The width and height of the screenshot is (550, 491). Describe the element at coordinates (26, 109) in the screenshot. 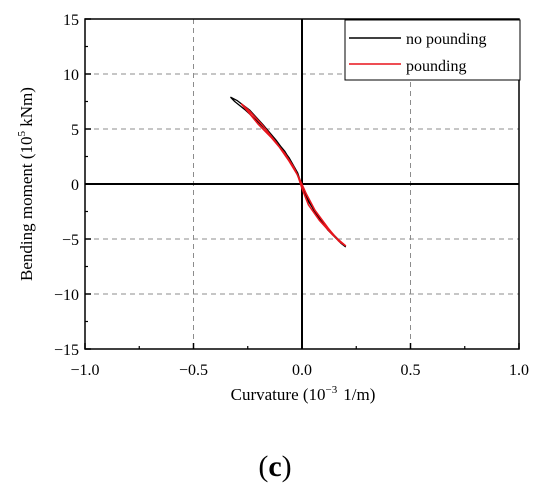

I see `y-axis-title-unit: kNm)` at that location.